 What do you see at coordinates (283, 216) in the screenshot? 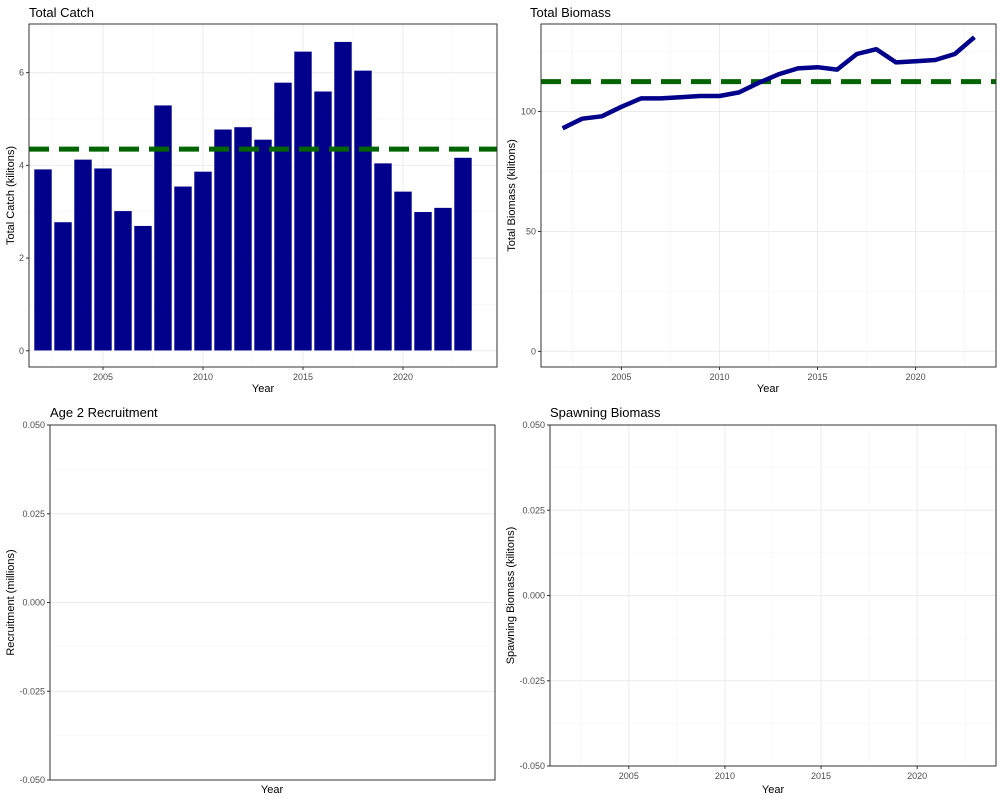
I see `bar-2014` at bounding box center [283, 216].